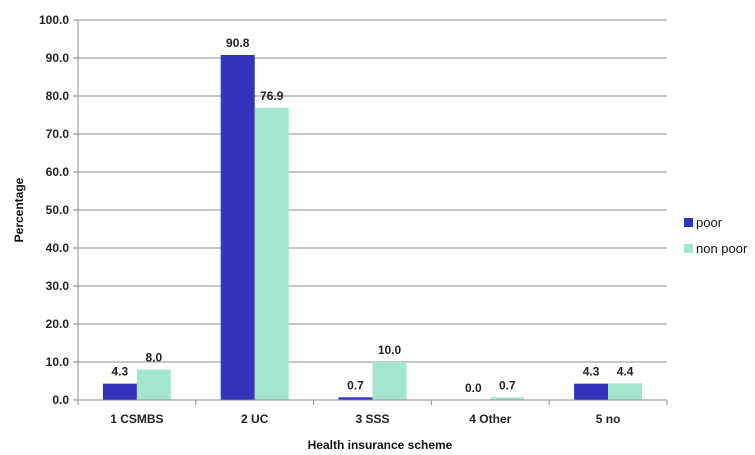 Image resolution: width=755 pixels, height=455 pixels. I want to click on legend-label: poor, so click(709, 222).